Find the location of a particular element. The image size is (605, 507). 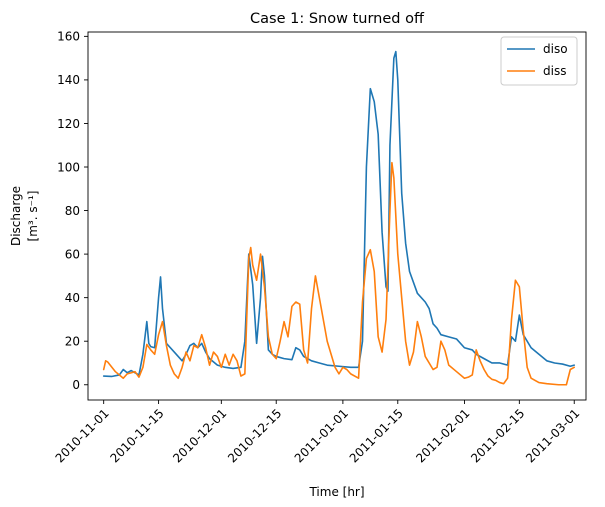

x-axis-label: Time [hr] is located at coordinates (336, 492).